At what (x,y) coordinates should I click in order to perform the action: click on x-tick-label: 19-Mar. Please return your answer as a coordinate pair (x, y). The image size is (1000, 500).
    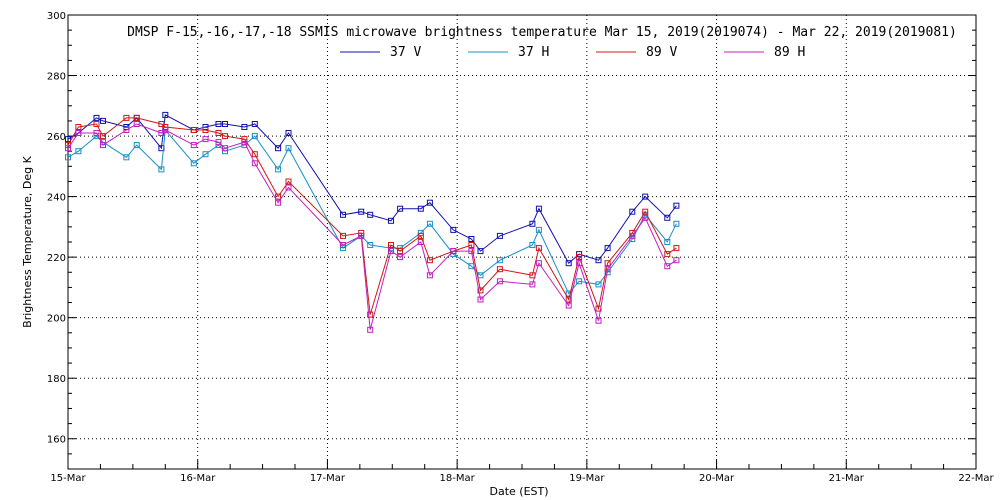
    Looking at the image, I should click on (587, 478).